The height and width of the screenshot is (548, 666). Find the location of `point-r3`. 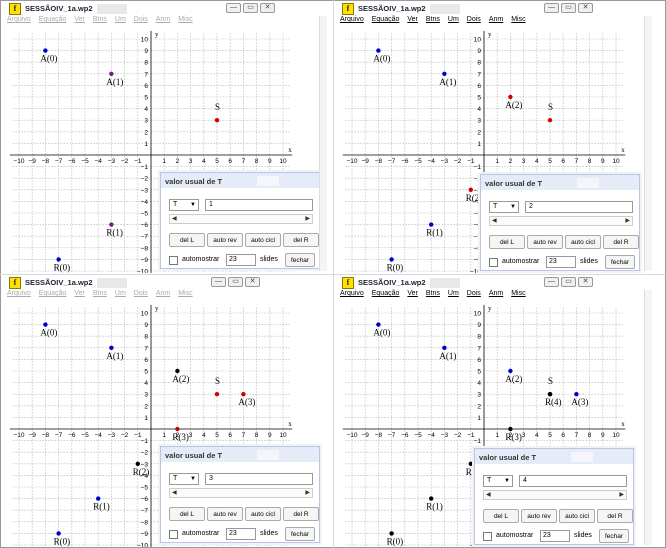

point-r3 is located at coordinates (510, 429).